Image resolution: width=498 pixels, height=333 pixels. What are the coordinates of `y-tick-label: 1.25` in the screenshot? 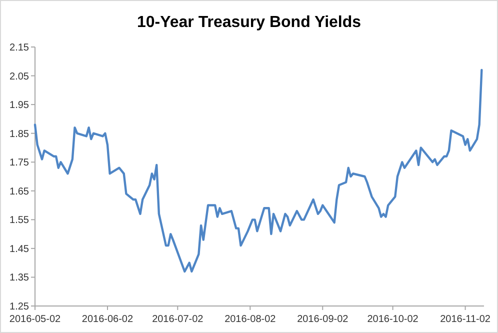 It's located at (20, 307).